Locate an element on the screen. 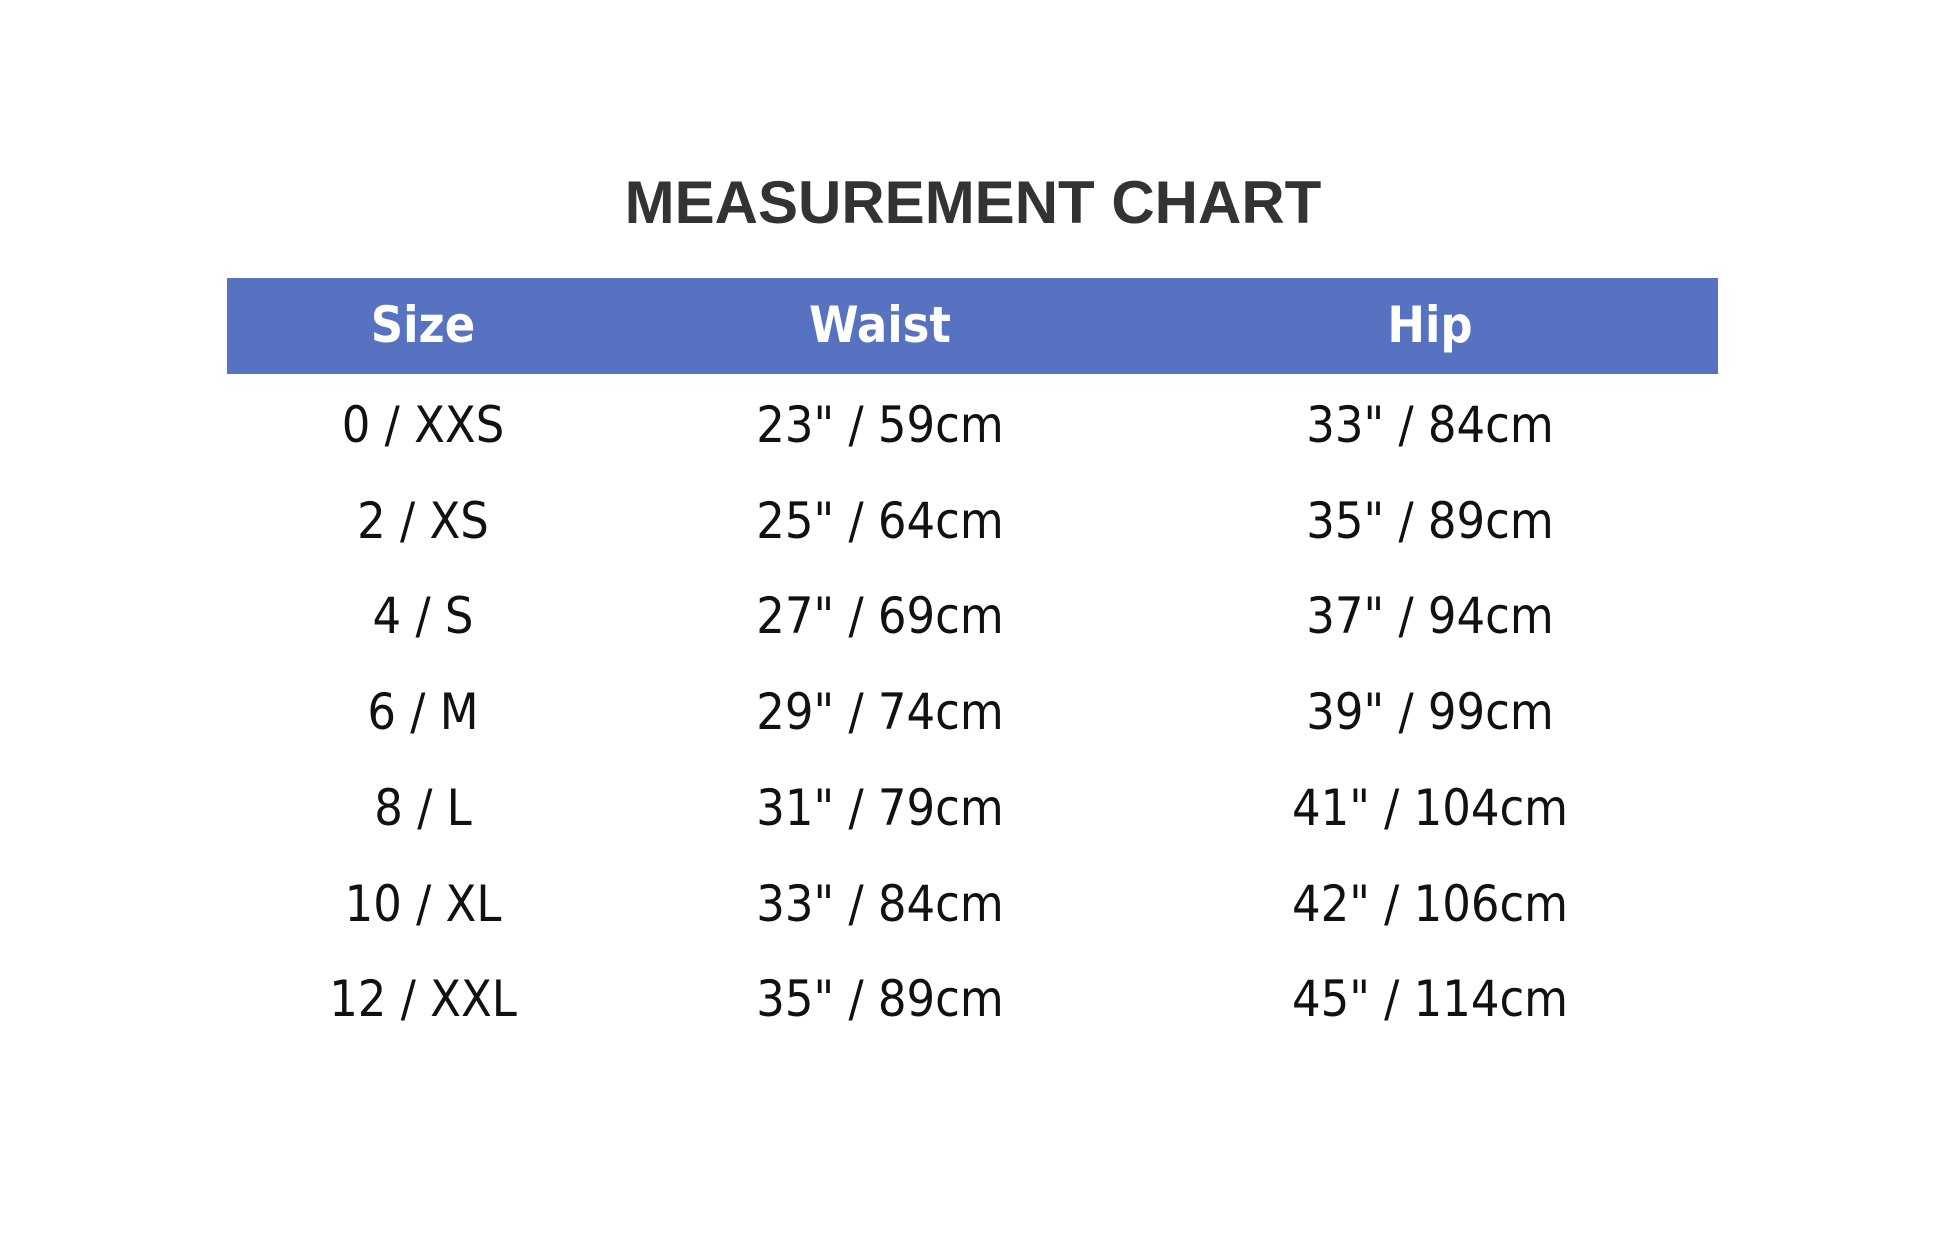 The width and height of the screenshot is (1946, 1242). table-header: Size Waist Hip is located at coordinates (972, 326).